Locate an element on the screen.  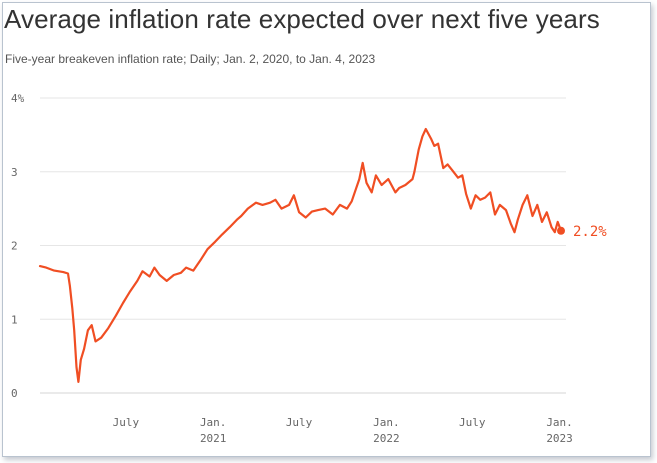
end-value-label: 2.2% is located at coordinates (590, 232).